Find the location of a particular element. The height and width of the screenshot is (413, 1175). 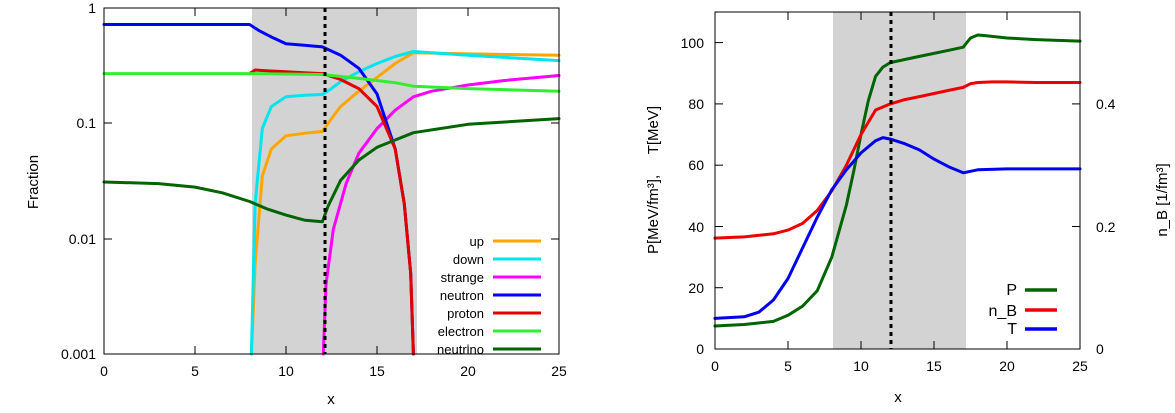

left-series-electron is located at coordinates (331, 82).